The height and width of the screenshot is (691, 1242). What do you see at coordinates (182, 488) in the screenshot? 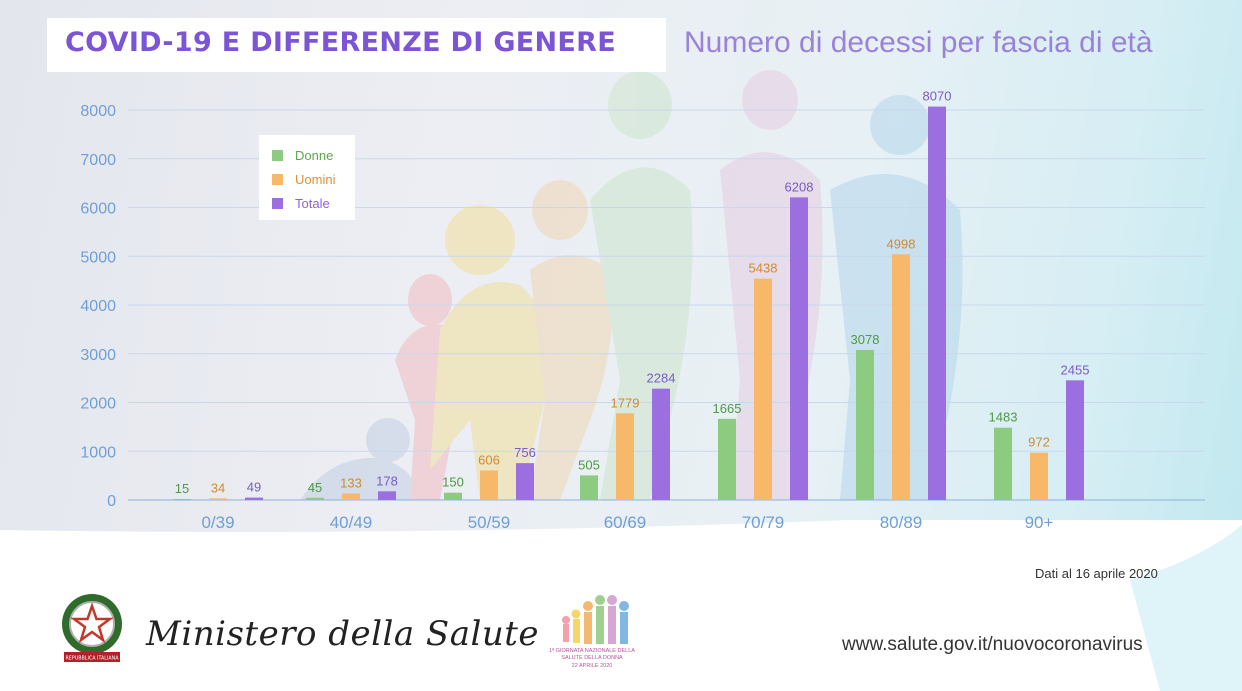
I see `data-label-donne: 15` at bounding box center [182, 488].